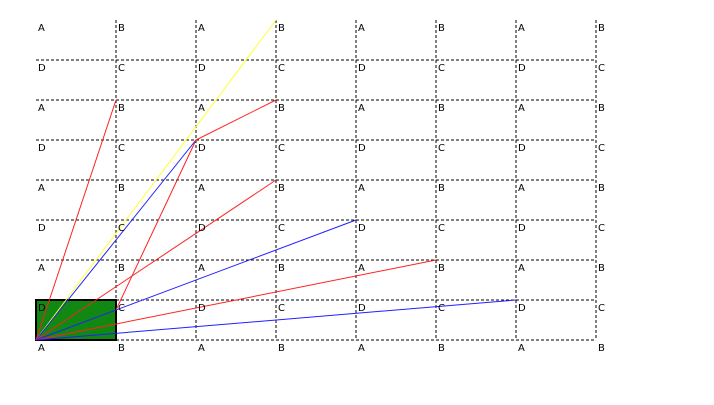 The image size is (714, 405). Describe the element at coordinates (76, 320) in the screenshot. I see `green-box` at that location.